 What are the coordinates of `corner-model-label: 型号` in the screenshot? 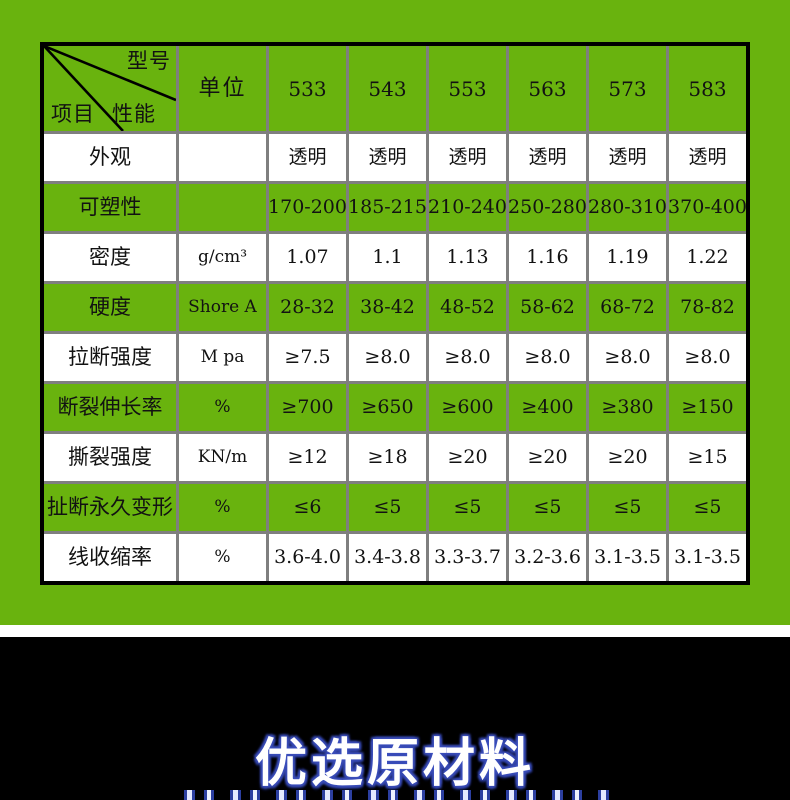 It's located at (149, 61).